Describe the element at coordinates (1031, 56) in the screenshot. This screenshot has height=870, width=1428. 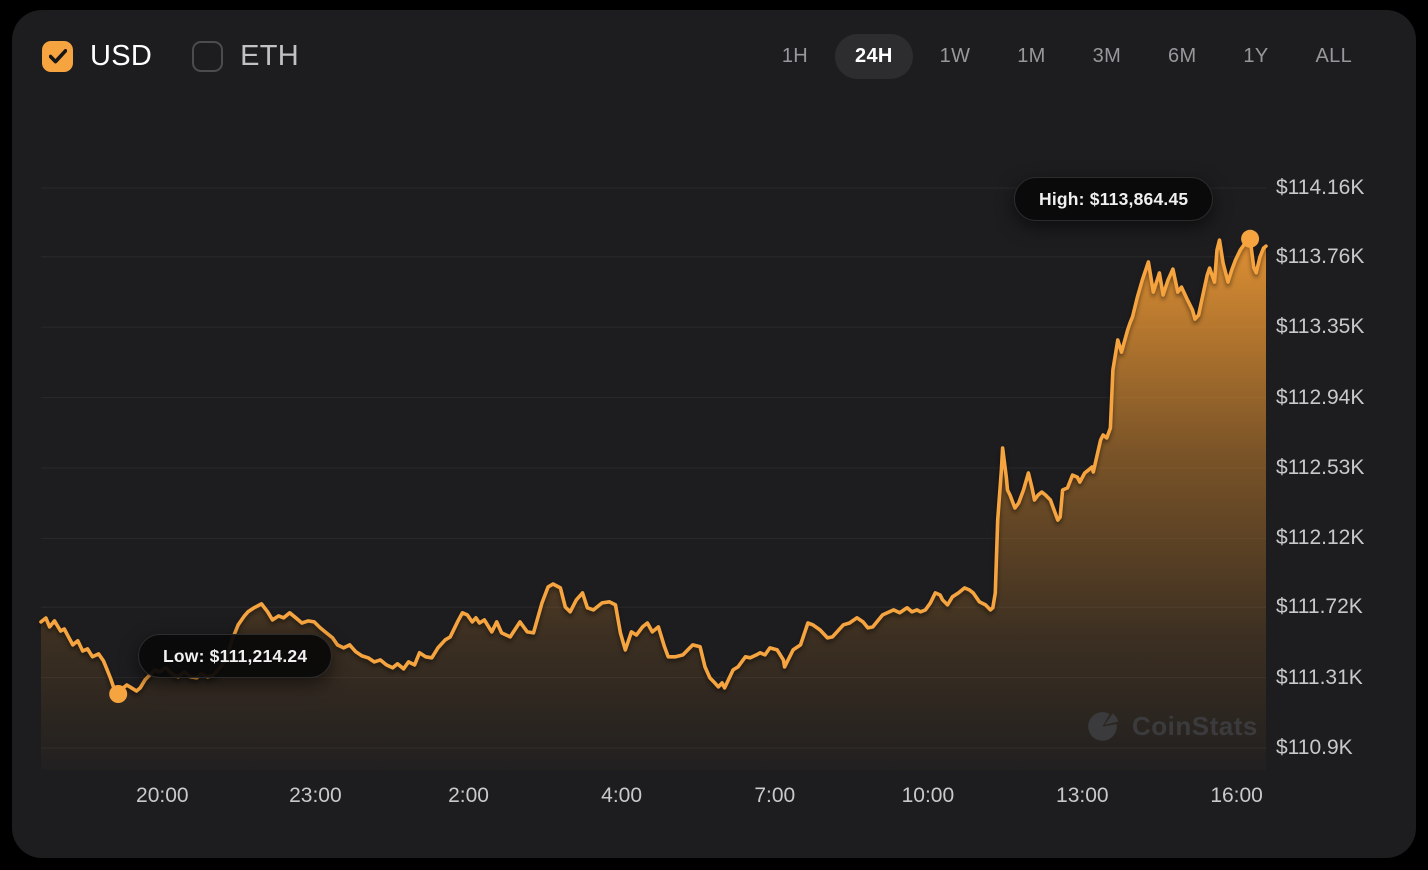
I see `range-button-1m: 1M` at that location.